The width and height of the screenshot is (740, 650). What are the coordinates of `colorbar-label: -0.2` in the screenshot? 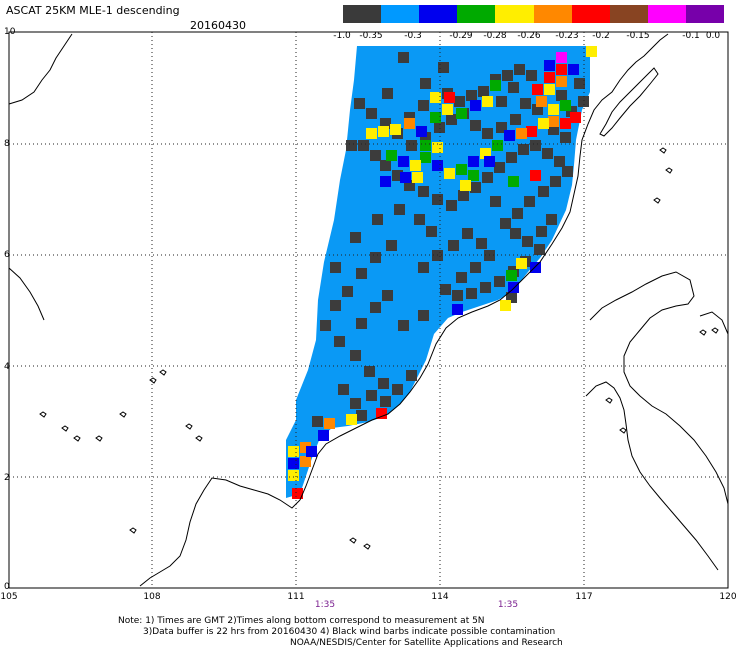 It's located at (601, 36).